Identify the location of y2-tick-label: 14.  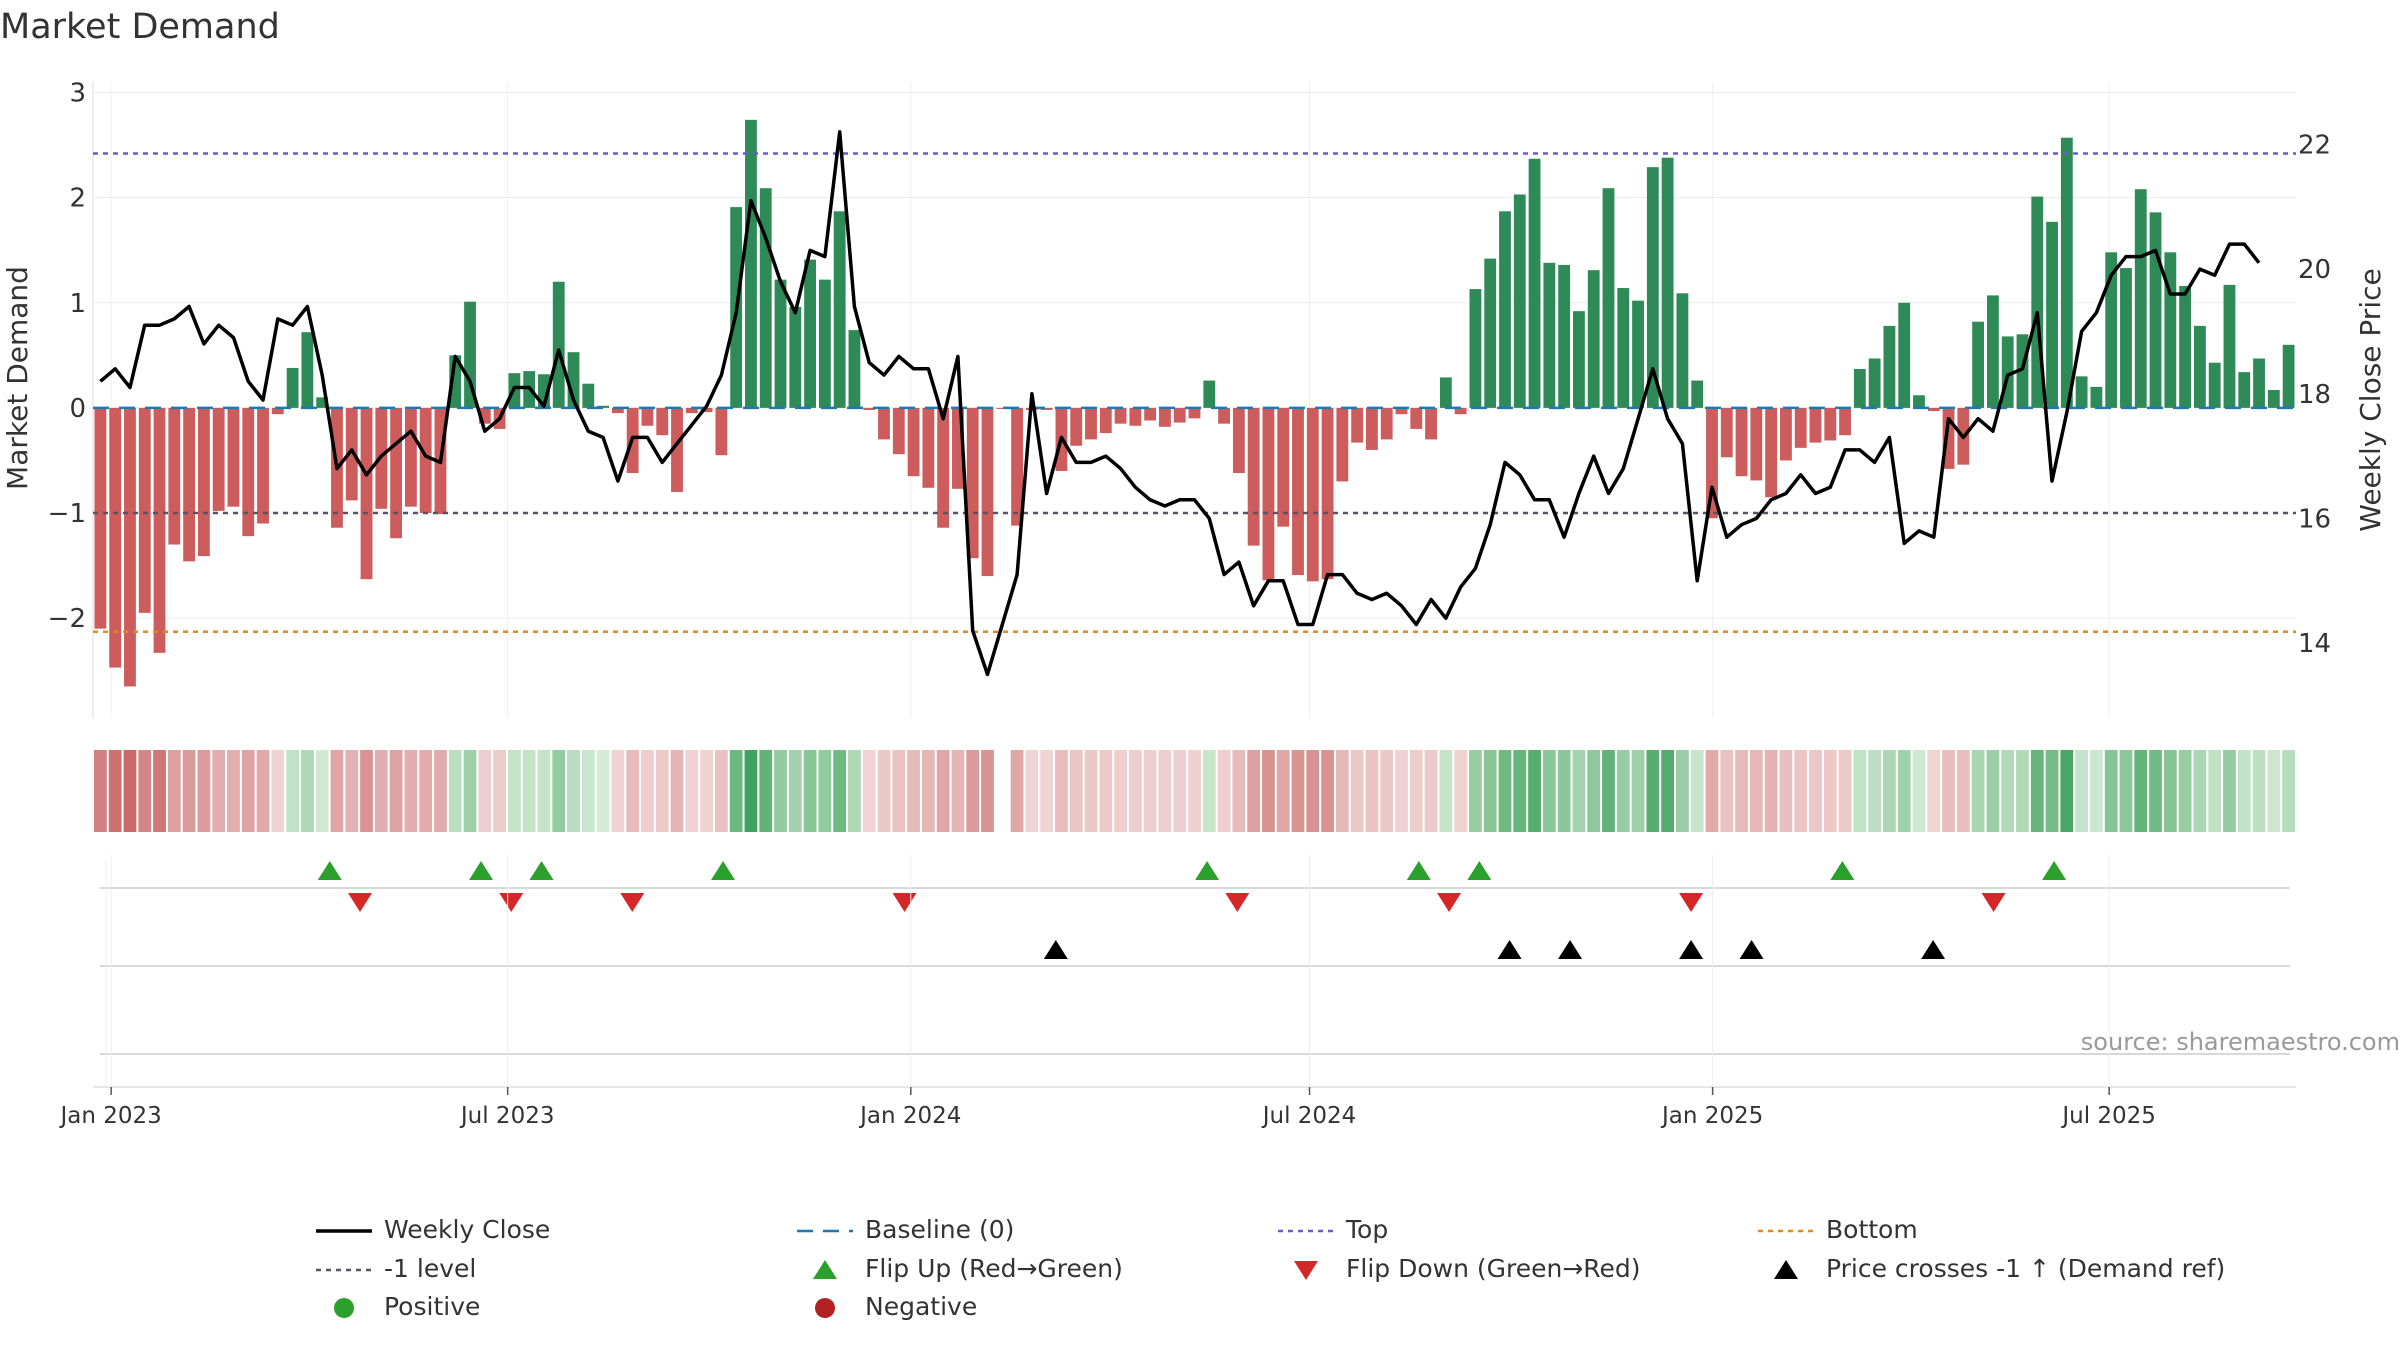
(2314, 644).